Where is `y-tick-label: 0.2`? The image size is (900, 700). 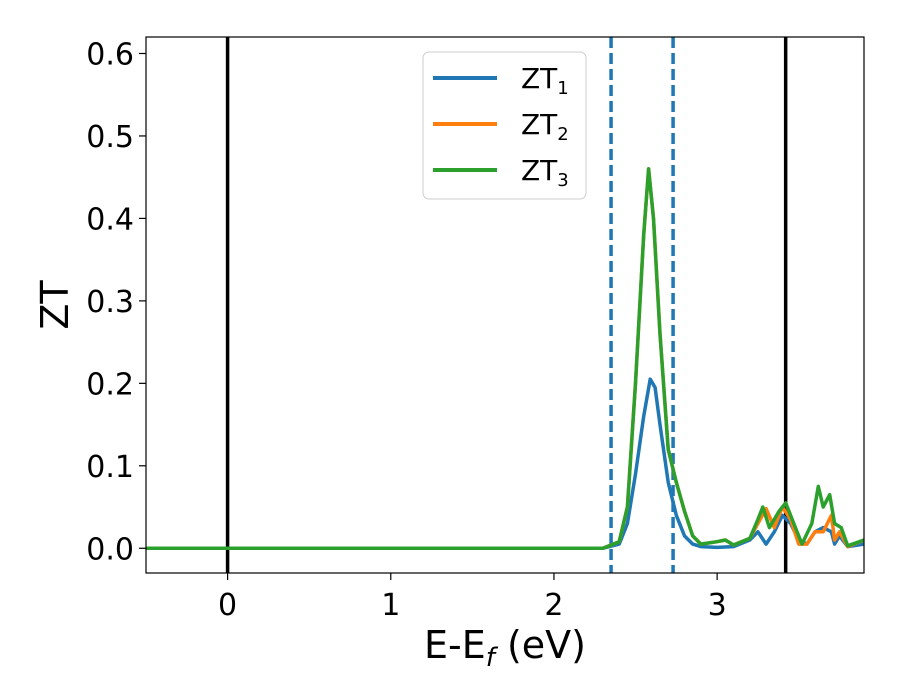 y-tick-label: 0.2 is located at coordinates (110, 384).